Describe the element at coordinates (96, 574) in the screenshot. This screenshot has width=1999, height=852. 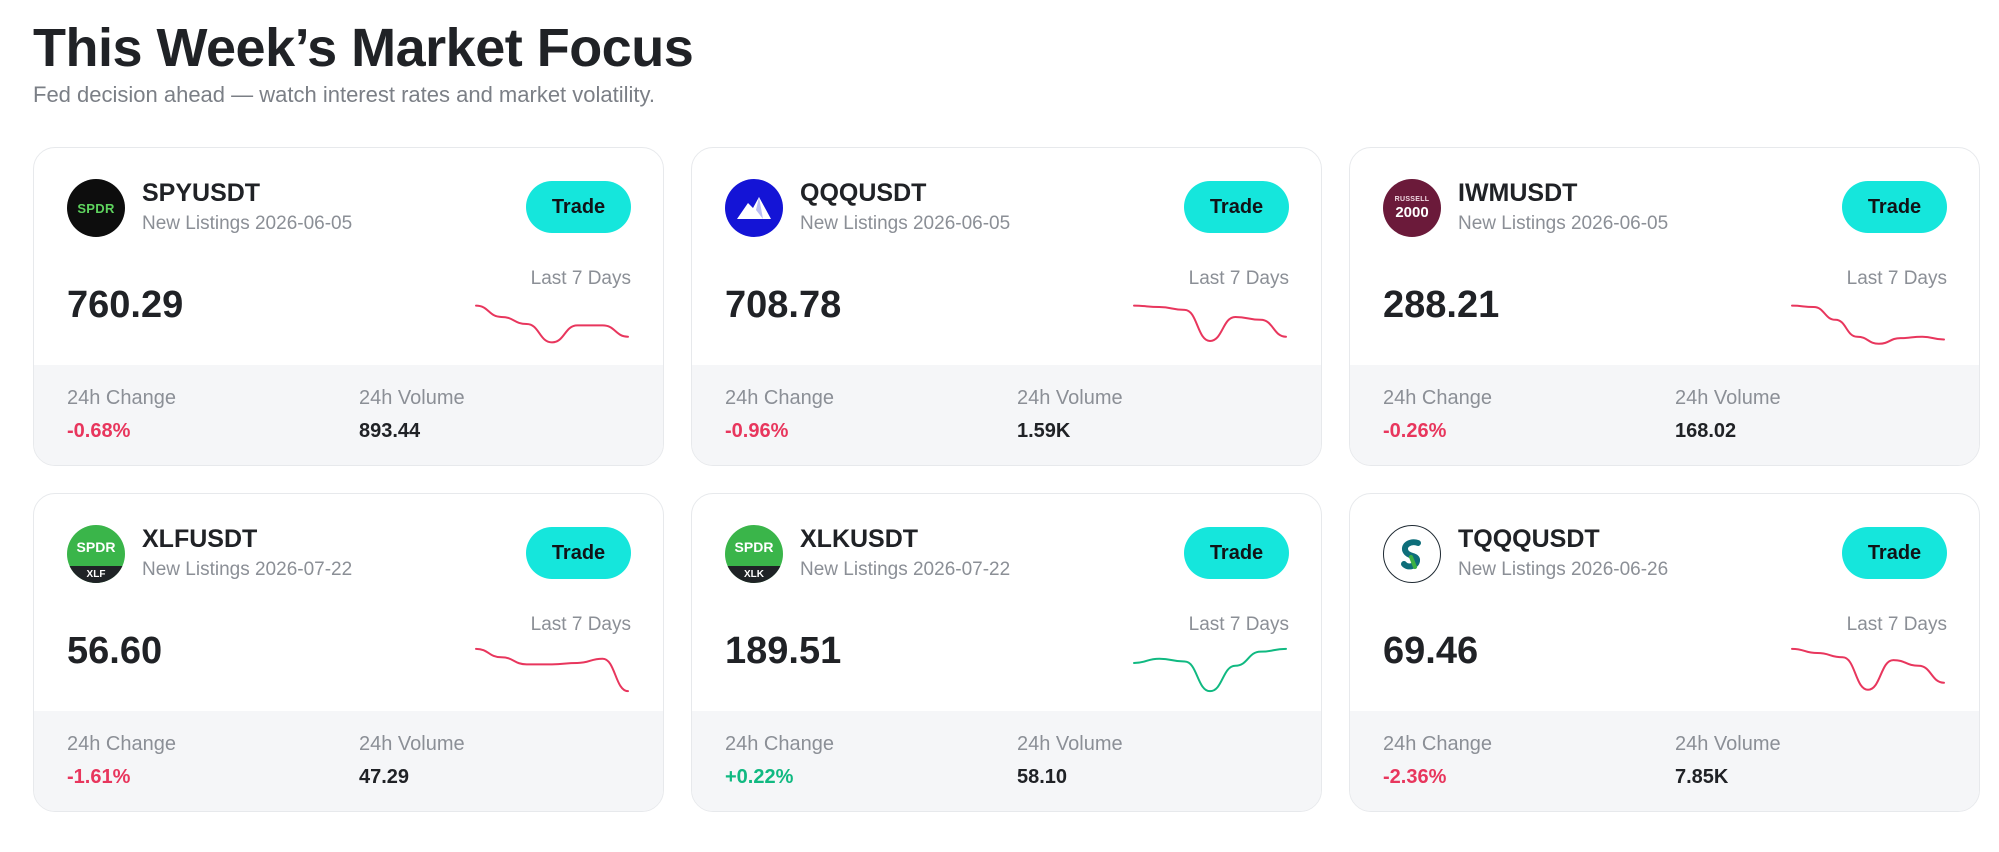
I see `logo-subtext: XLF` at that location.